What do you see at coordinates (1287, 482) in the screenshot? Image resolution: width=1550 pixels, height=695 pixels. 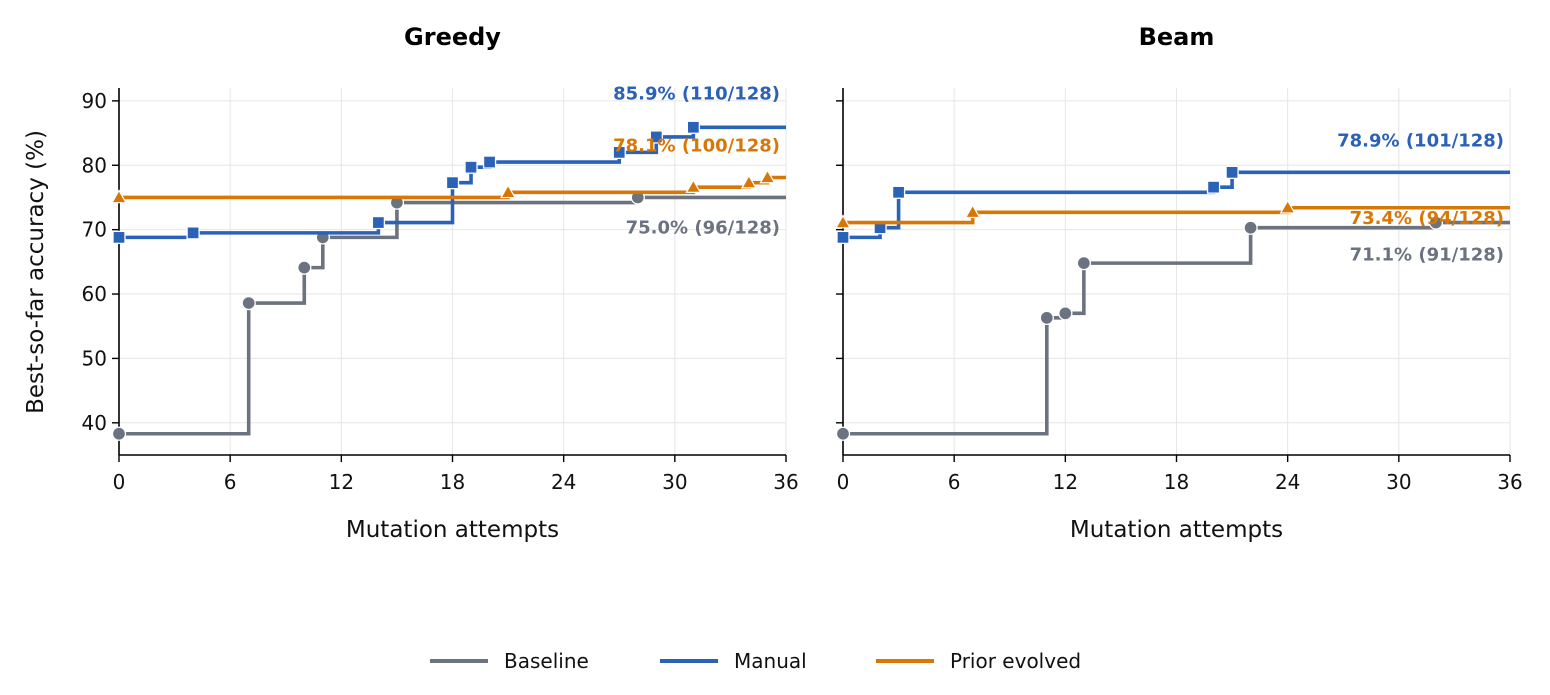 I see `beam-x-tick-label: 24` at bounding box center [1287, 482].